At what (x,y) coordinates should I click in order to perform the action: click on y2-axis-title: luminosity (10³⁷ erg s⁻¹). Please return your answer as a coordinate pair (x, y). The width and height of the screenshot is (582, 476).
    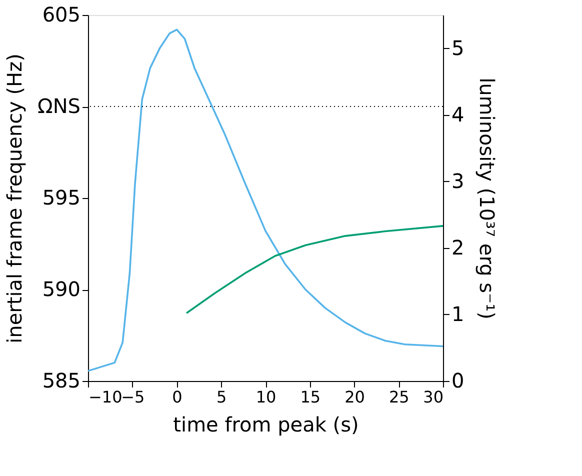
    Looking at the image, I should click on (487, 199).